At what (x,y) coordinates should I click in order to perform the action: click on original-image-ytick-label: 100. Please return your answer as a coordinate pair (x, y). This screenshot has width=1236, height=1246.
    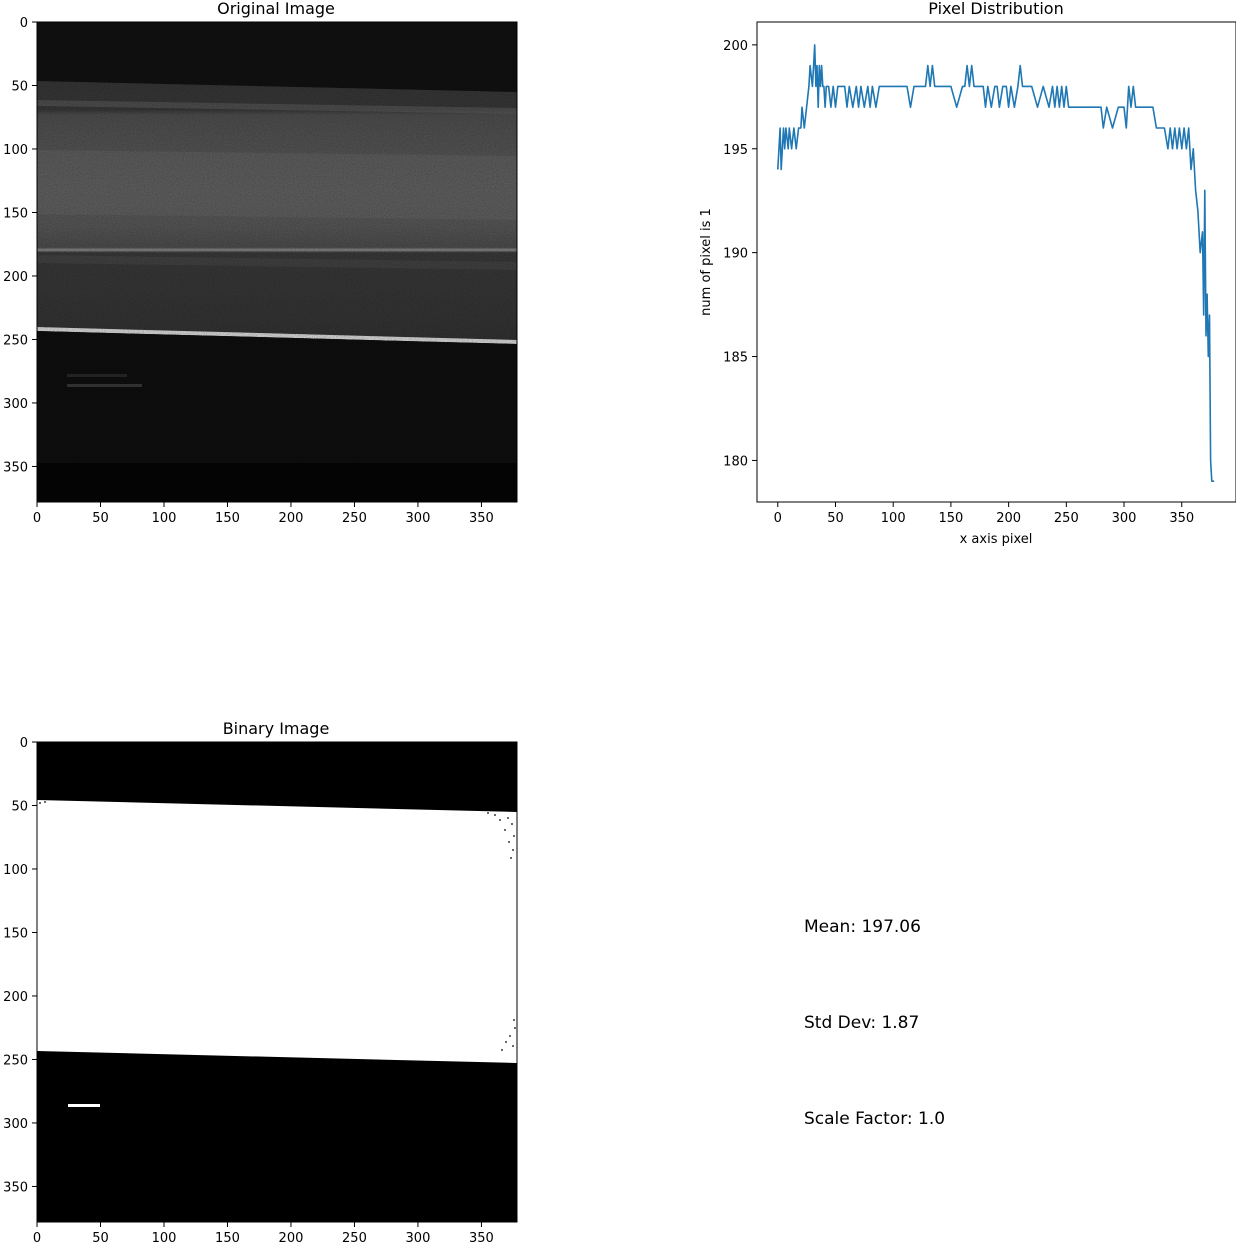
    Looking at the image, I should click on (15, 150).